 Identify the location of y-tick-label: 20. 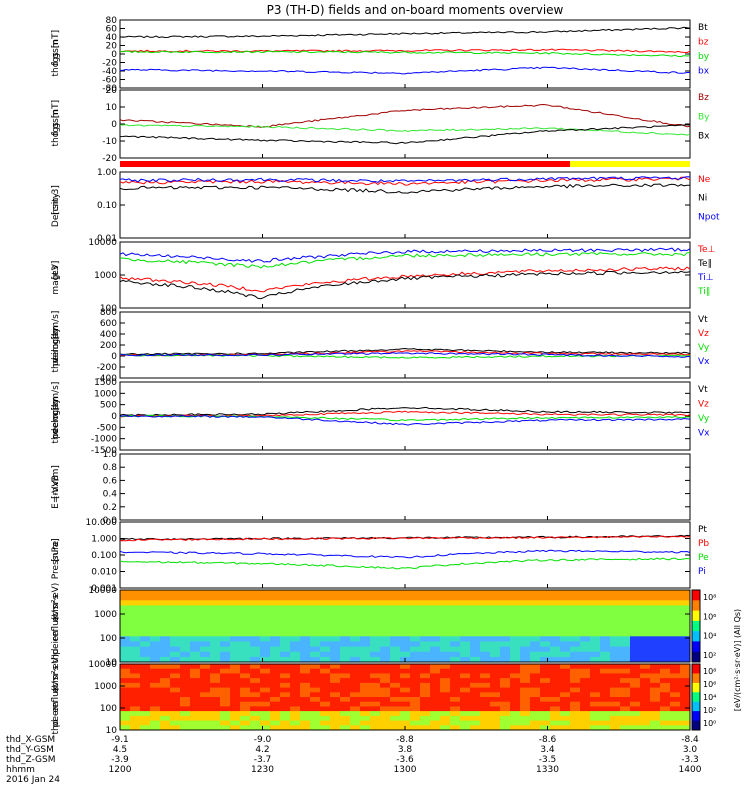
(112, 91).